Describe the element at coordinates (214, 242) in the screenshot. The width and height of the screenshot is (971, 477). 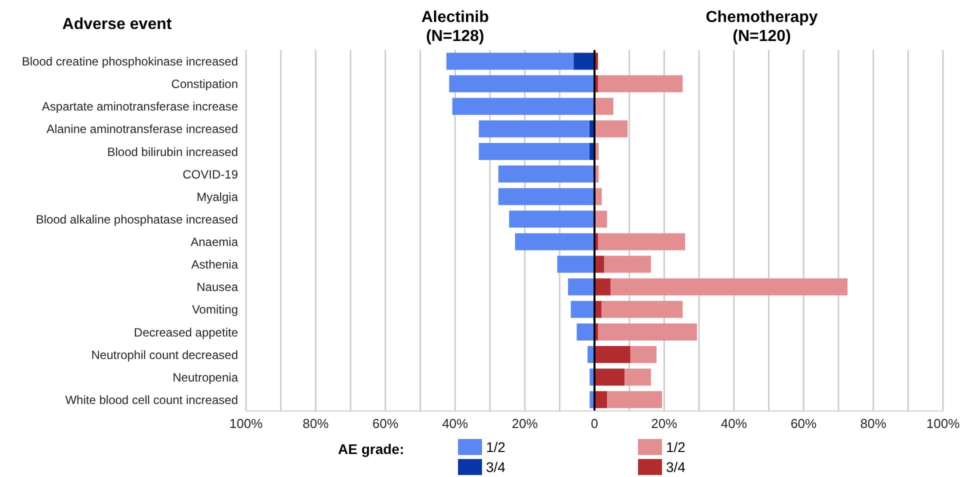
I see `y-tick-label: Anaemia` at that location.